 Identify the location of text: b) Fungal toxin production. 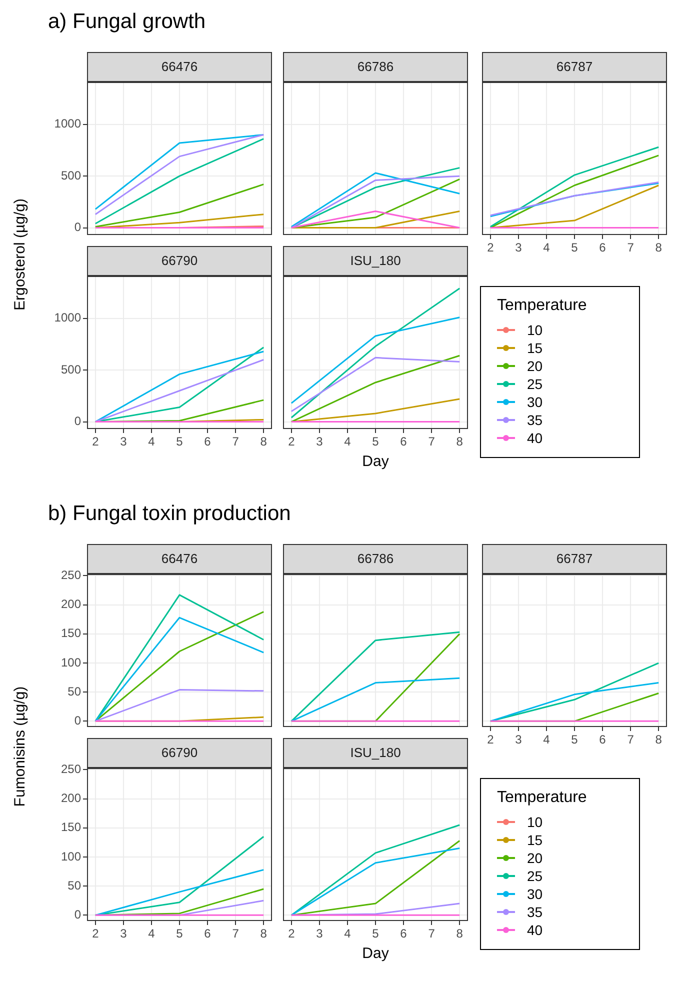
(169, 514).